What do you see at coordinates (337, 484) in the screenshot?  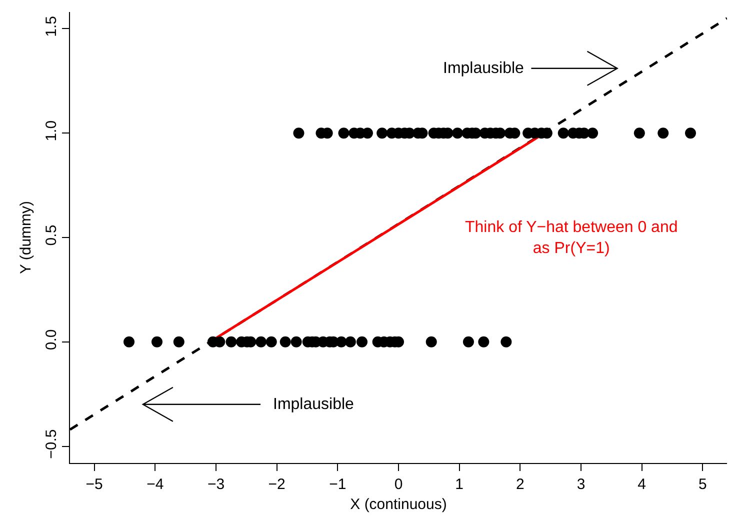 I see `x-tick-label: −1` at bounding box center [337, 484].